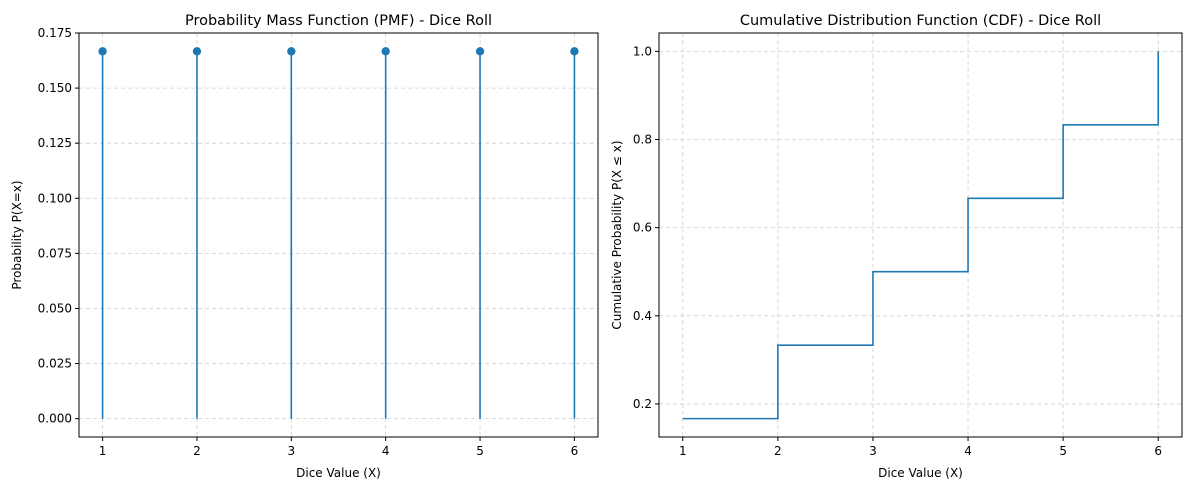  Describe the element at coordinates (873, 451) in the screenshot. I see `cdf-x-tick-label: 3` at that location.